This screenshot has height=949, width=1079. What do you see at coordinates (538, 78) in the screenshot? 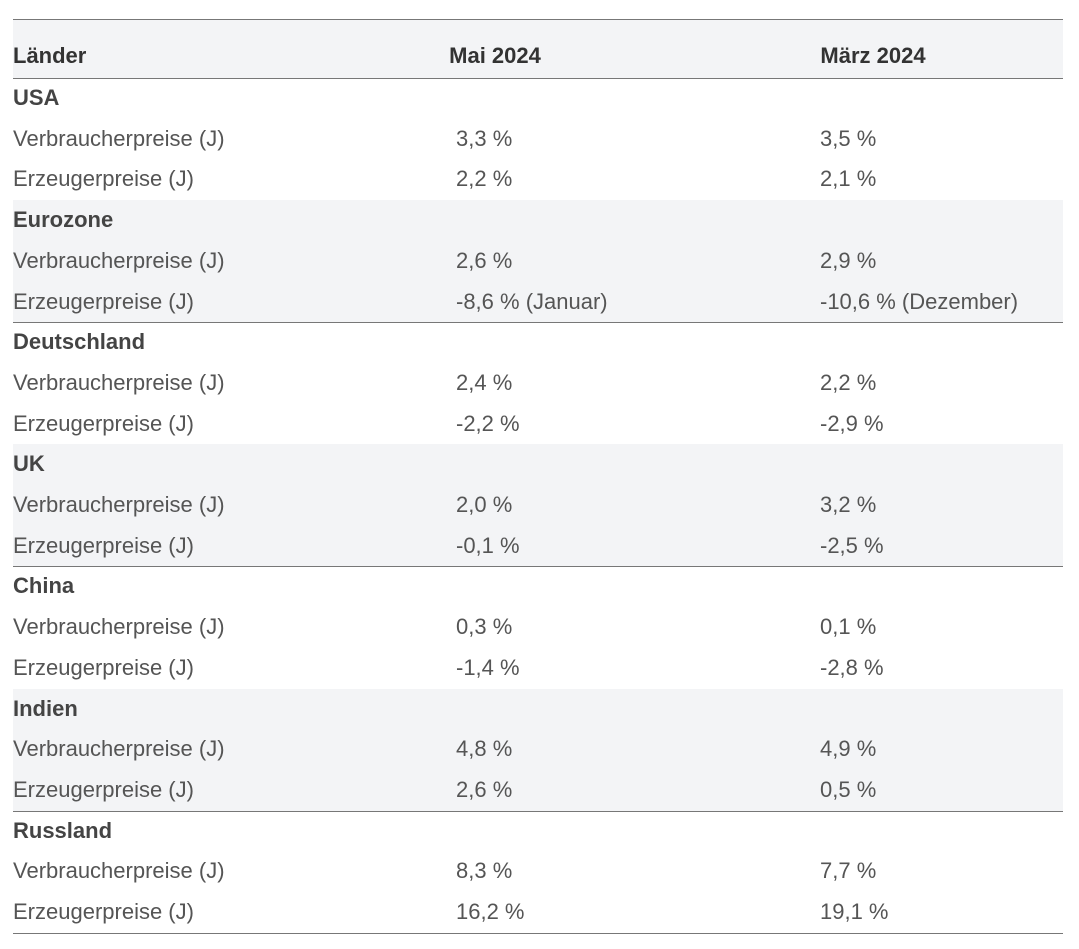
I see `header-rule` at bounding box center [538, 78].